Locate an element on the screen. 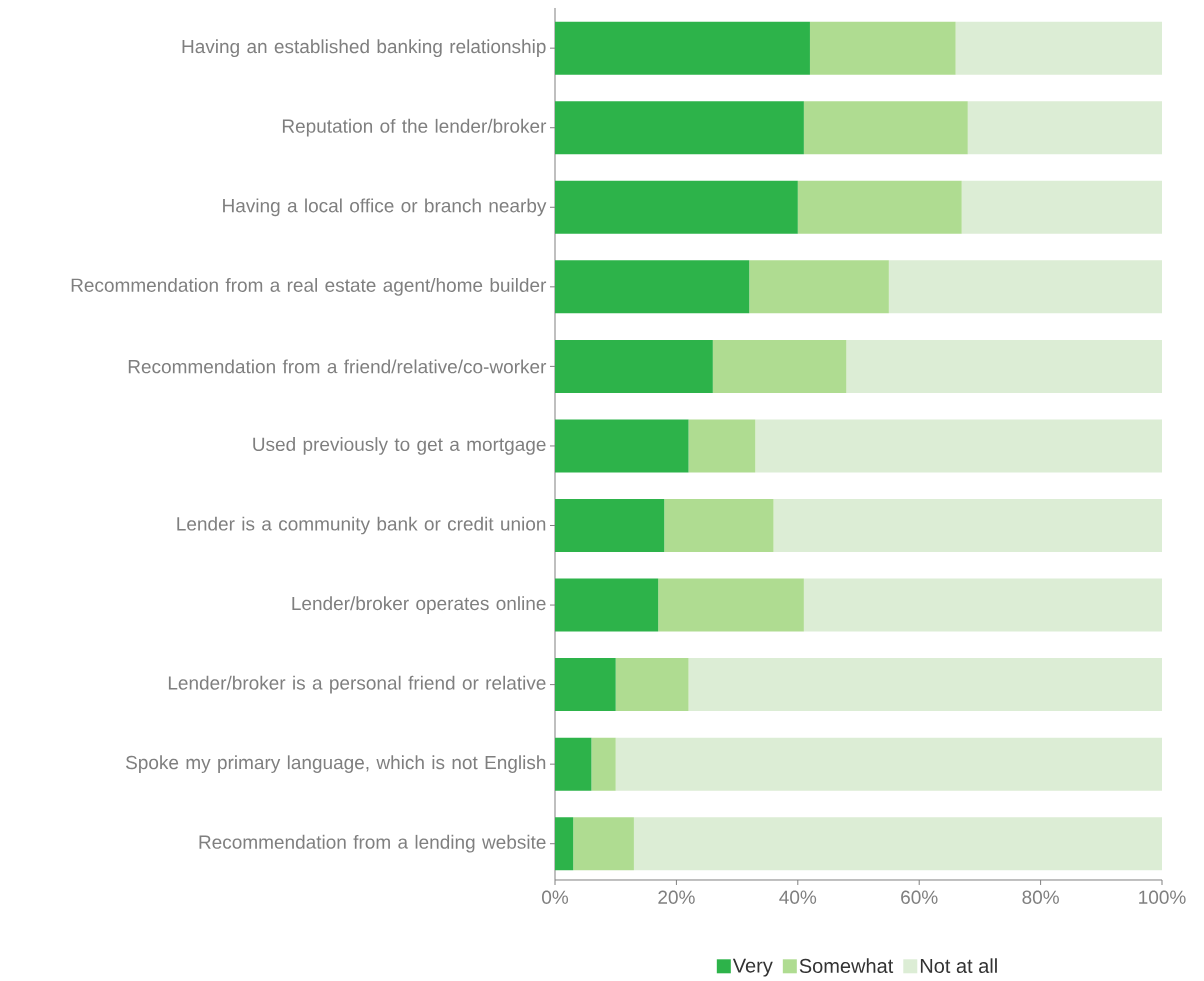 This screenshot has height=981, width=1204. y-tick-label: Recommendation from a friend/relative/co-worker is located at coordinates (337, 366).